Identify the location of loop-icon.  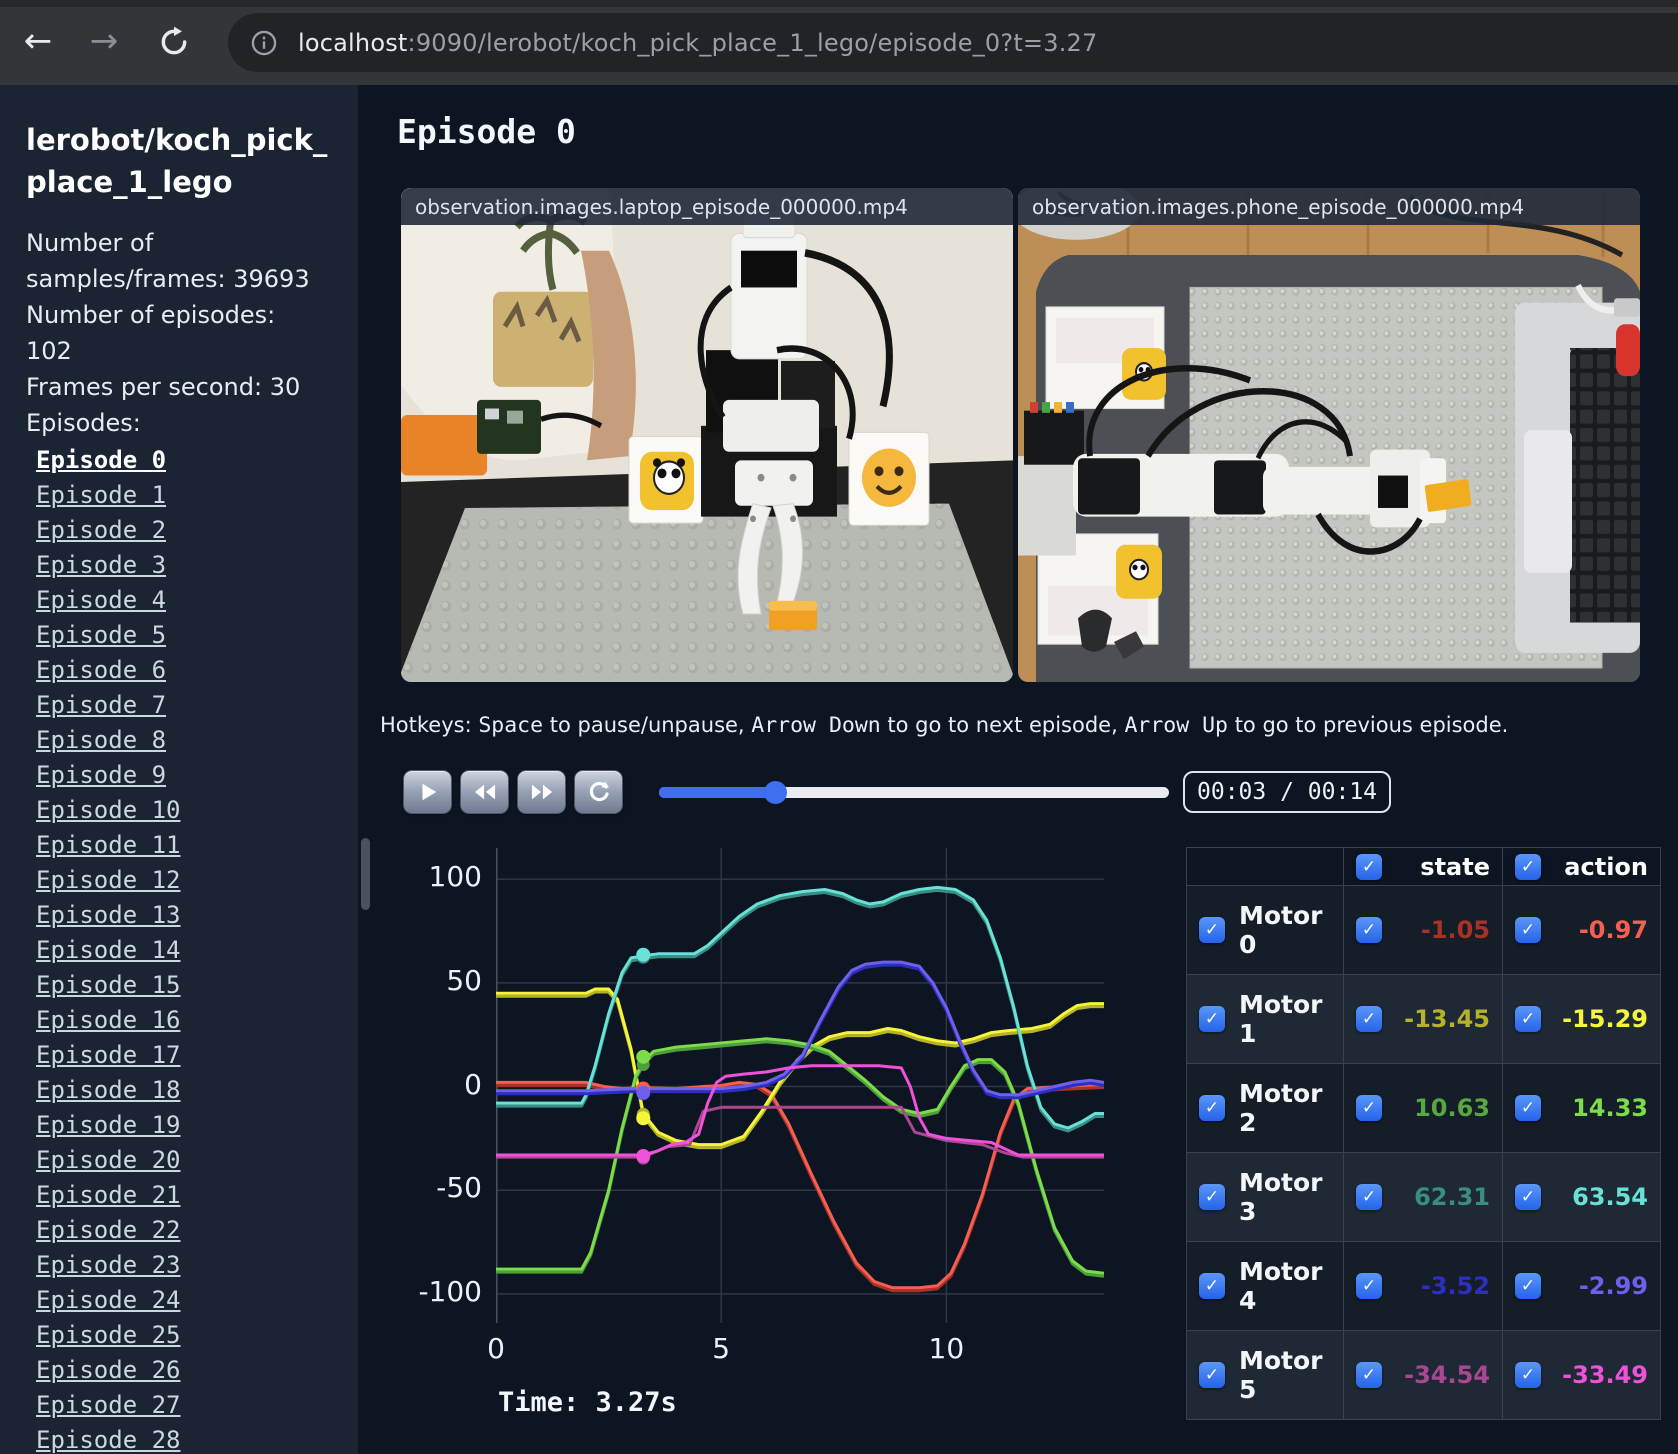
(599, 791).